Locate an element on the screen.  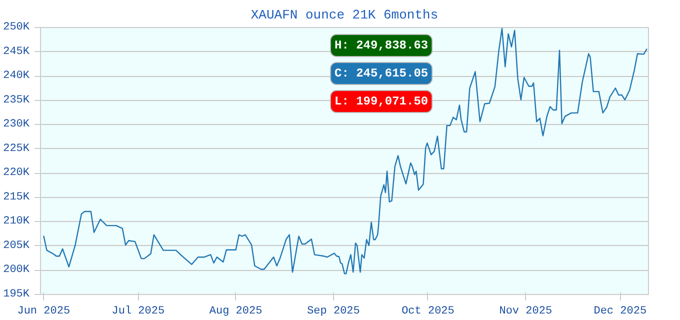
y-tick-label: 235K is located at coordinates (16, 100).